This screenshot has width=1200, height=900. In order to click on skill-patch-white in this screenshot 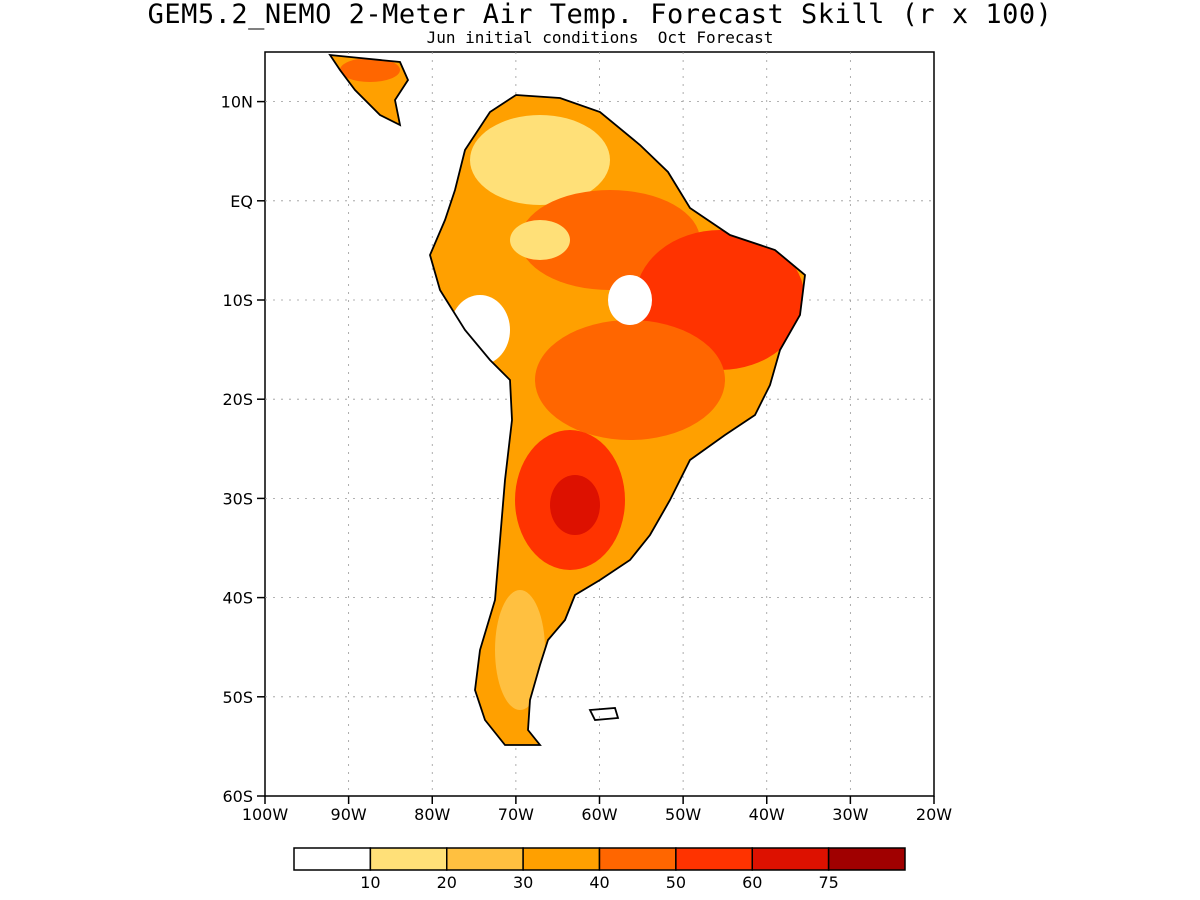, I will do `click(630, 300)`.